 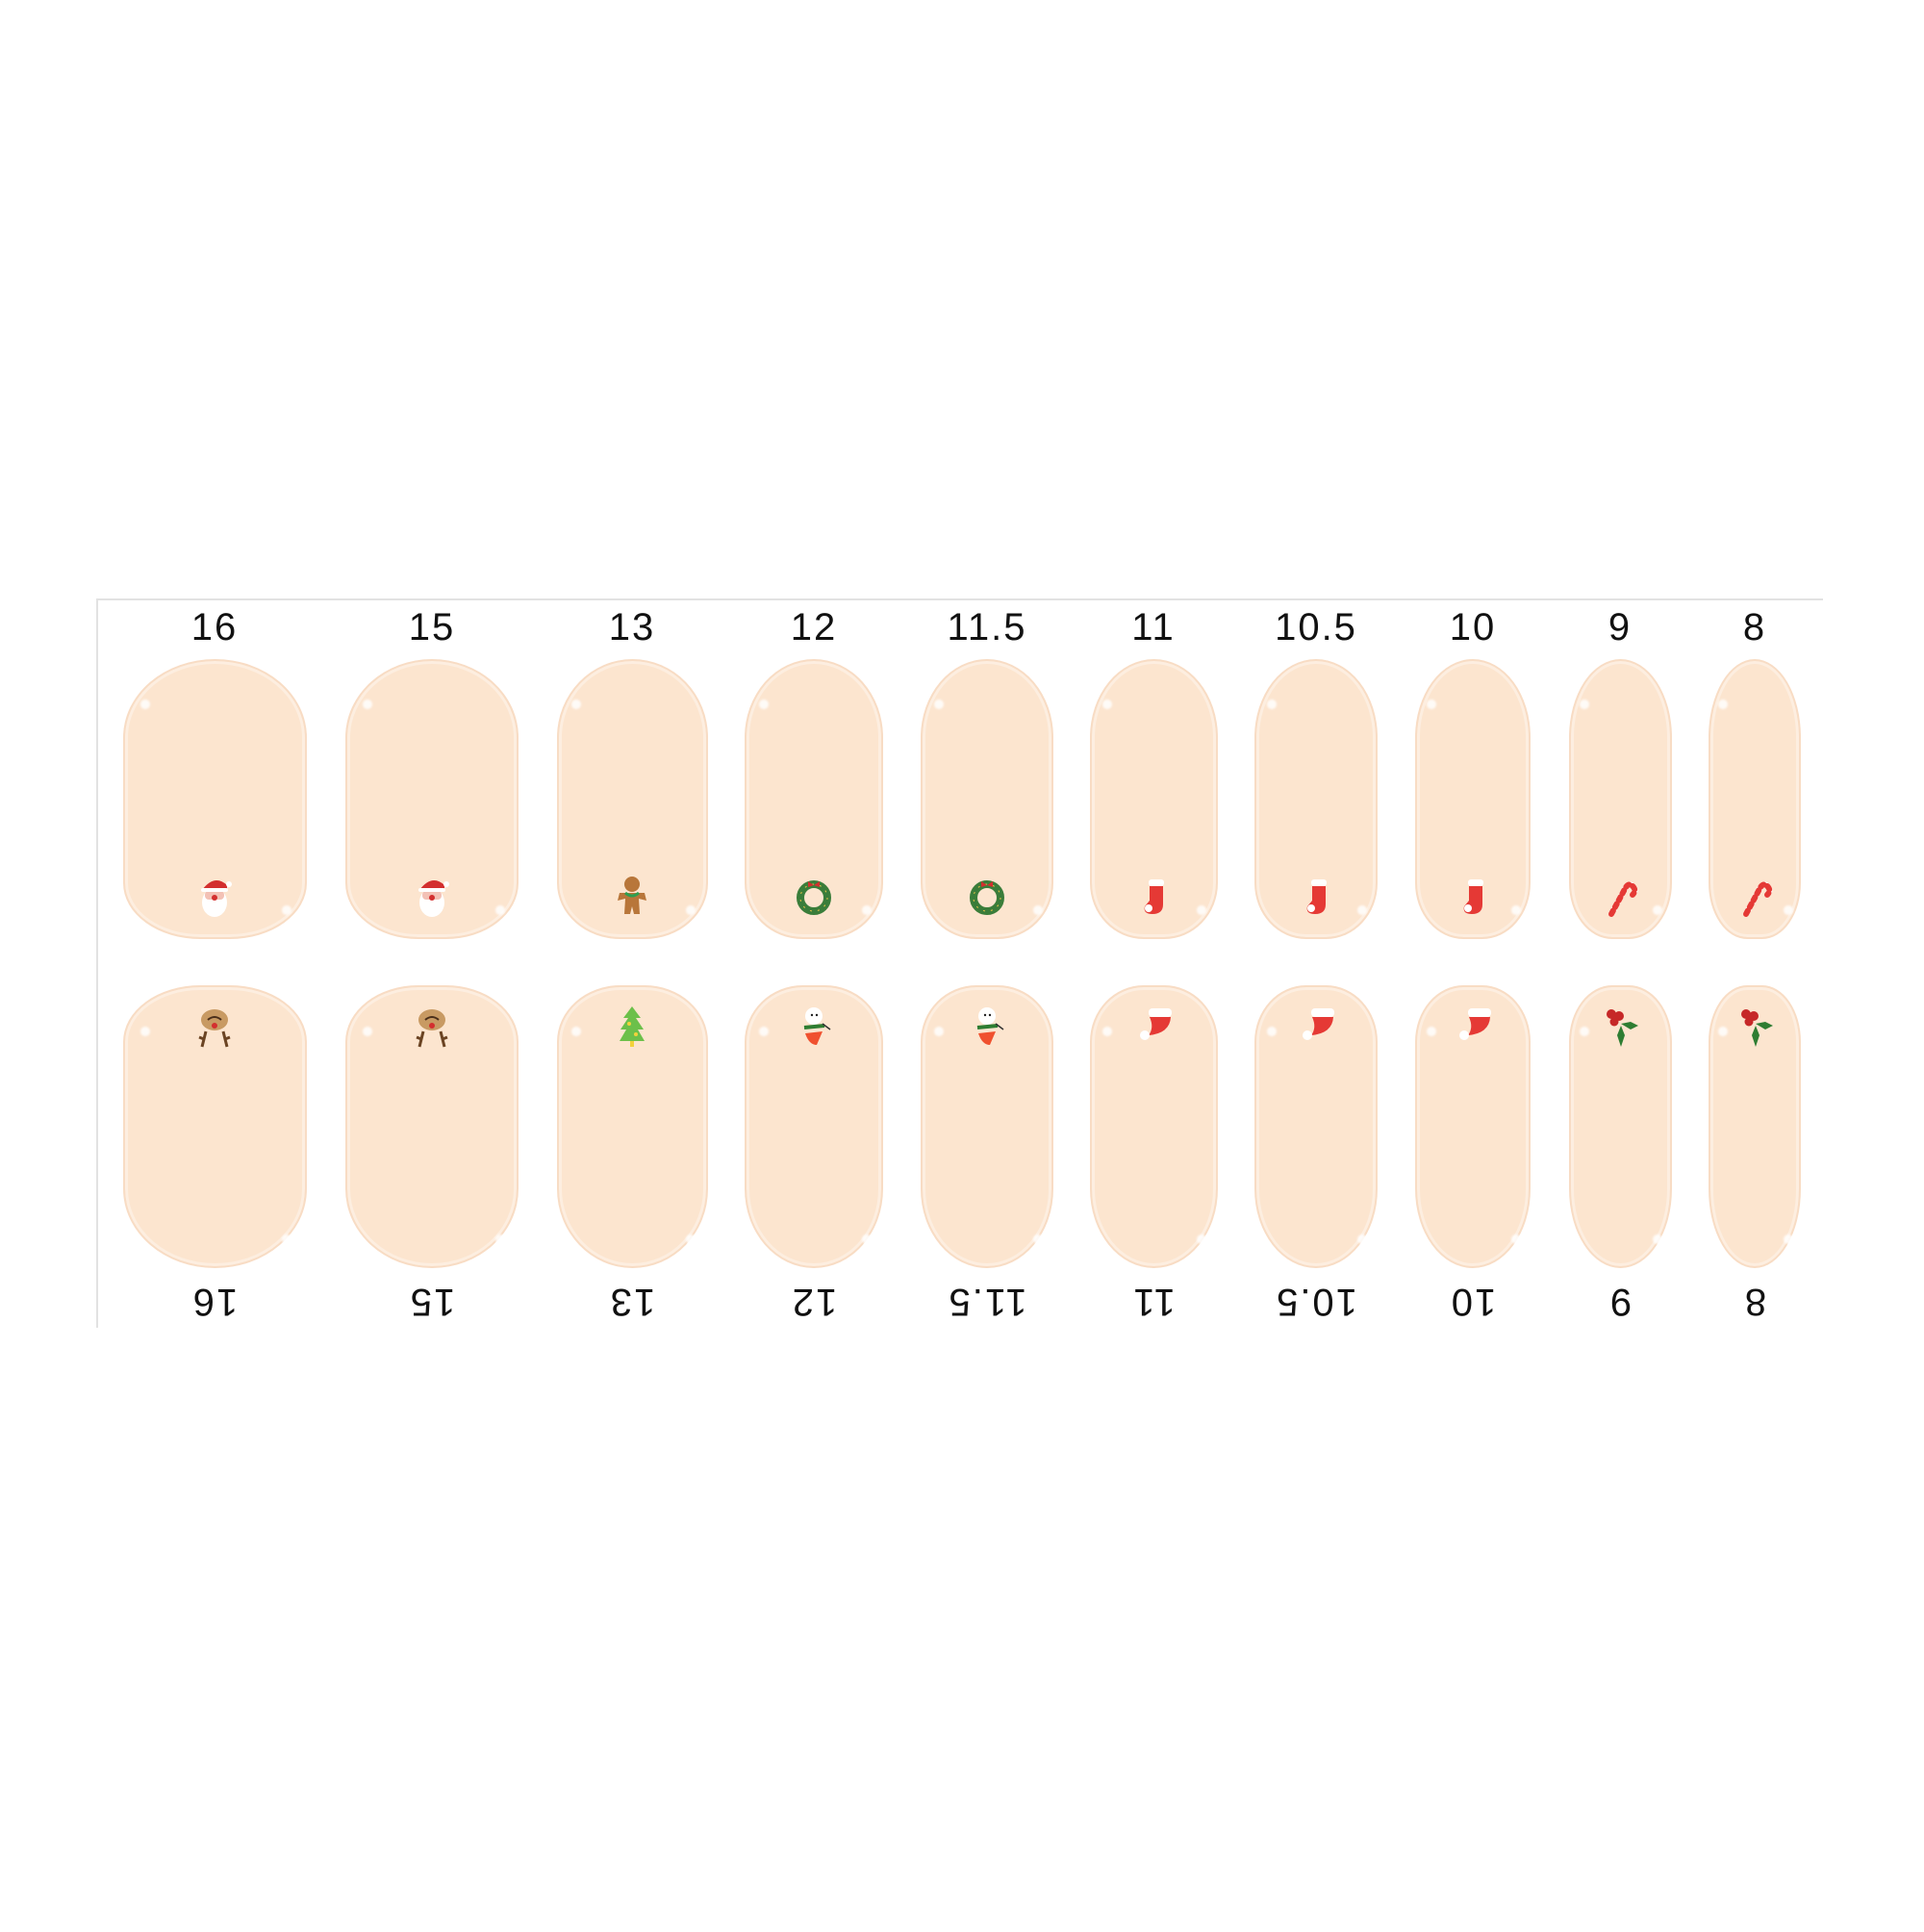 I want to click on size-label-bottom: 10.5, so click(x=1316, y=1302).